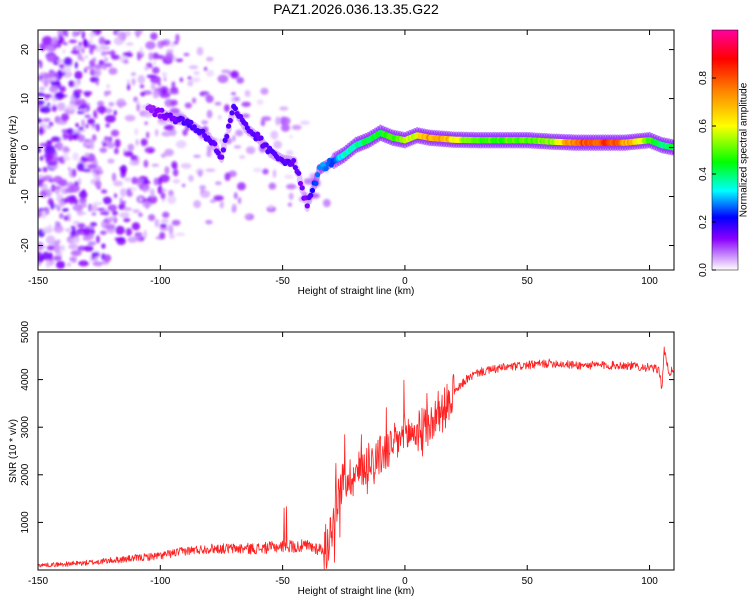 This screenshot has width=750, height=600. I want to click on colorbar-tick-label: 0.6, so click(703, 126).